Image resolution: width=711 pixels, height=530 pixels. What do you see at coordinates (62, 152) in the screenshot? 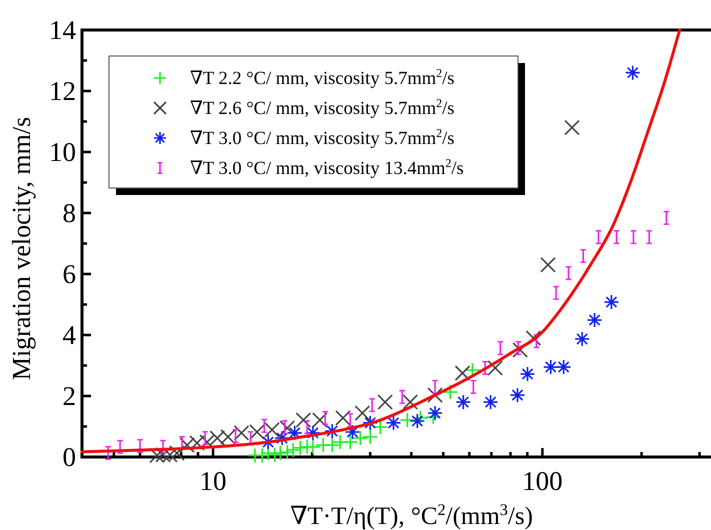
I see `y-tick-label: 10` at bounding box center [62, 152].